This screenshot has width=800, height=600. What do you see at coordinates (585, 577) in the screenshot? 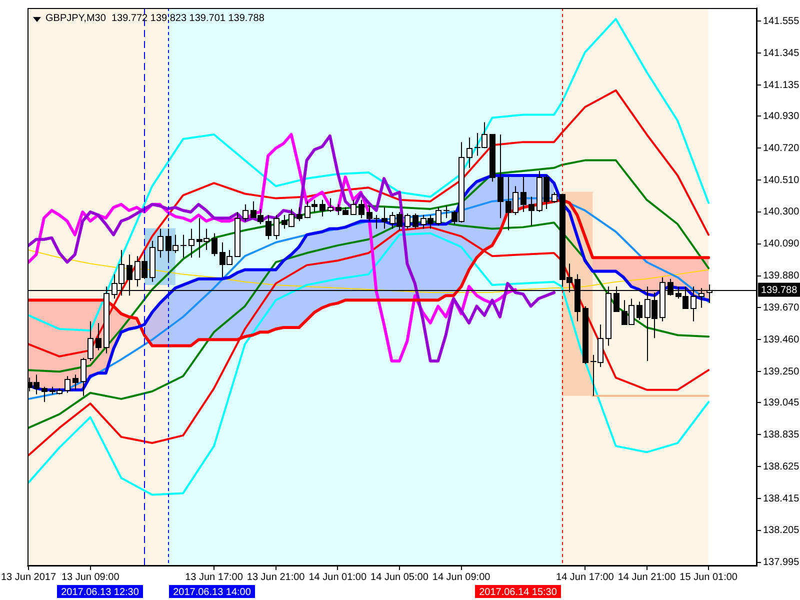
I see `x-tick-label: 14 Jun 17:00` at bounding box center [585, 577].